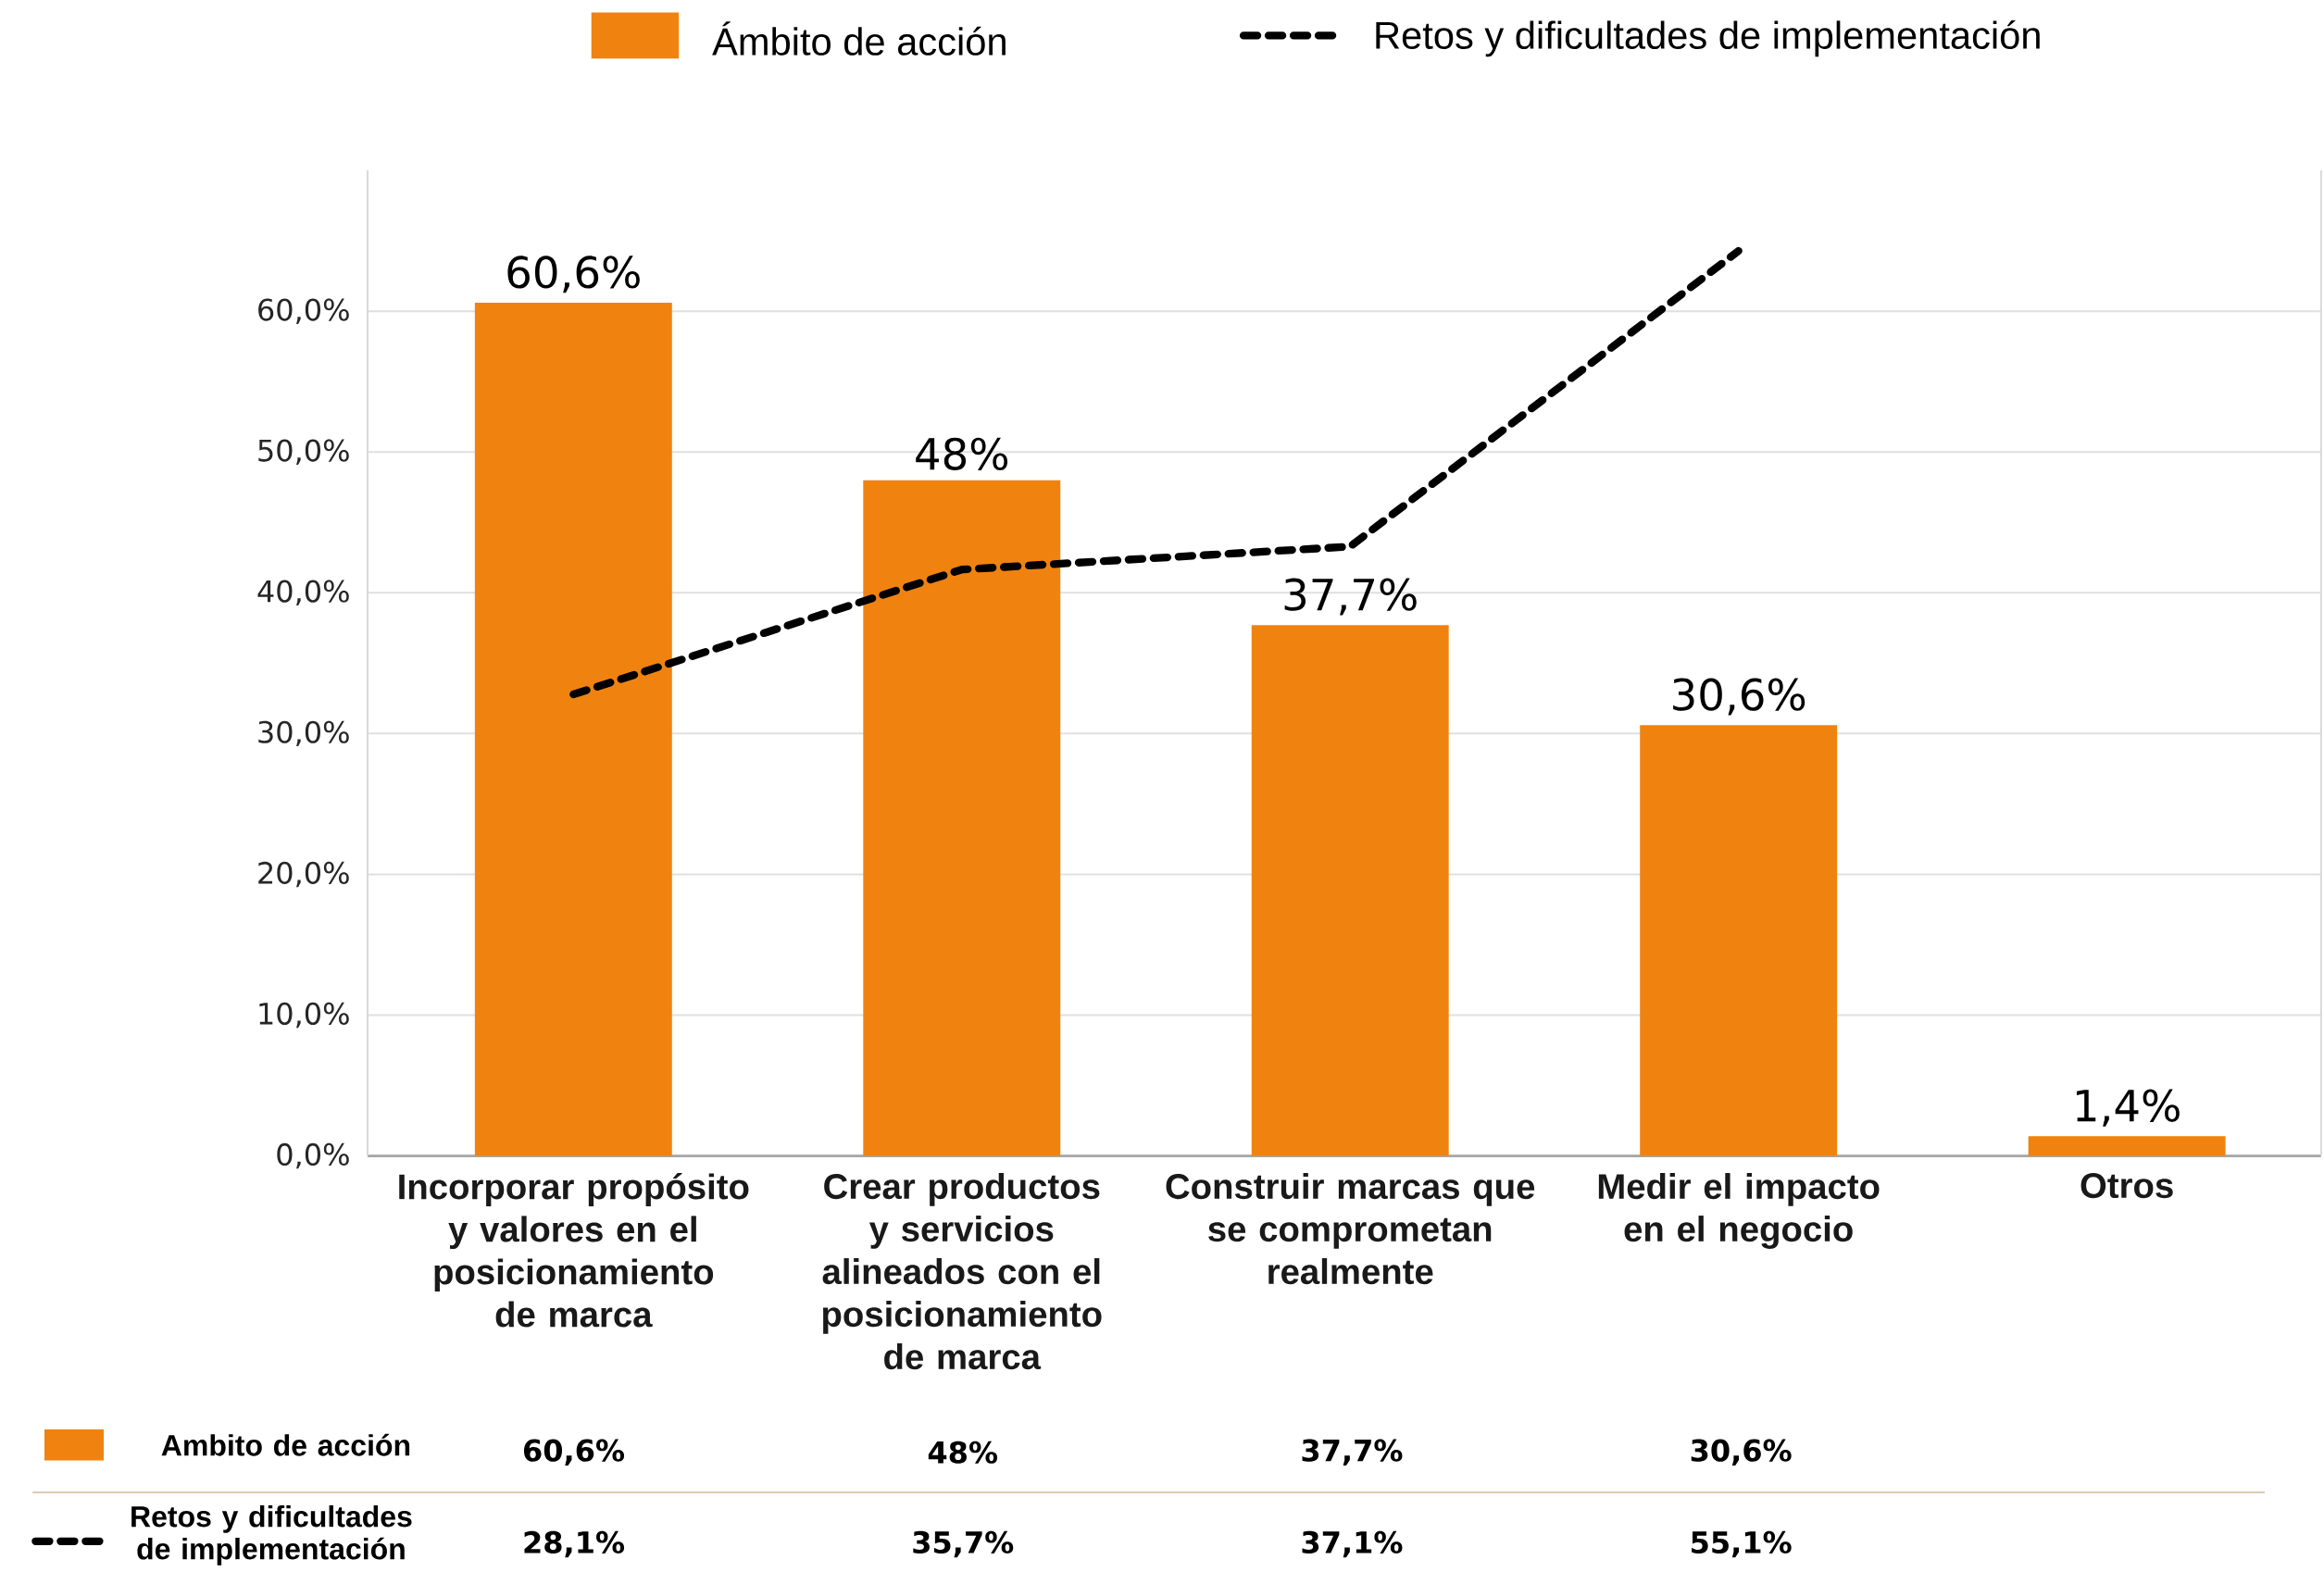 The height and width of the screenshot is (1572, 2324). Describe the element at coordinates (574, 1544) in the screenshot. I see `data-label: 28,1%` at that location.